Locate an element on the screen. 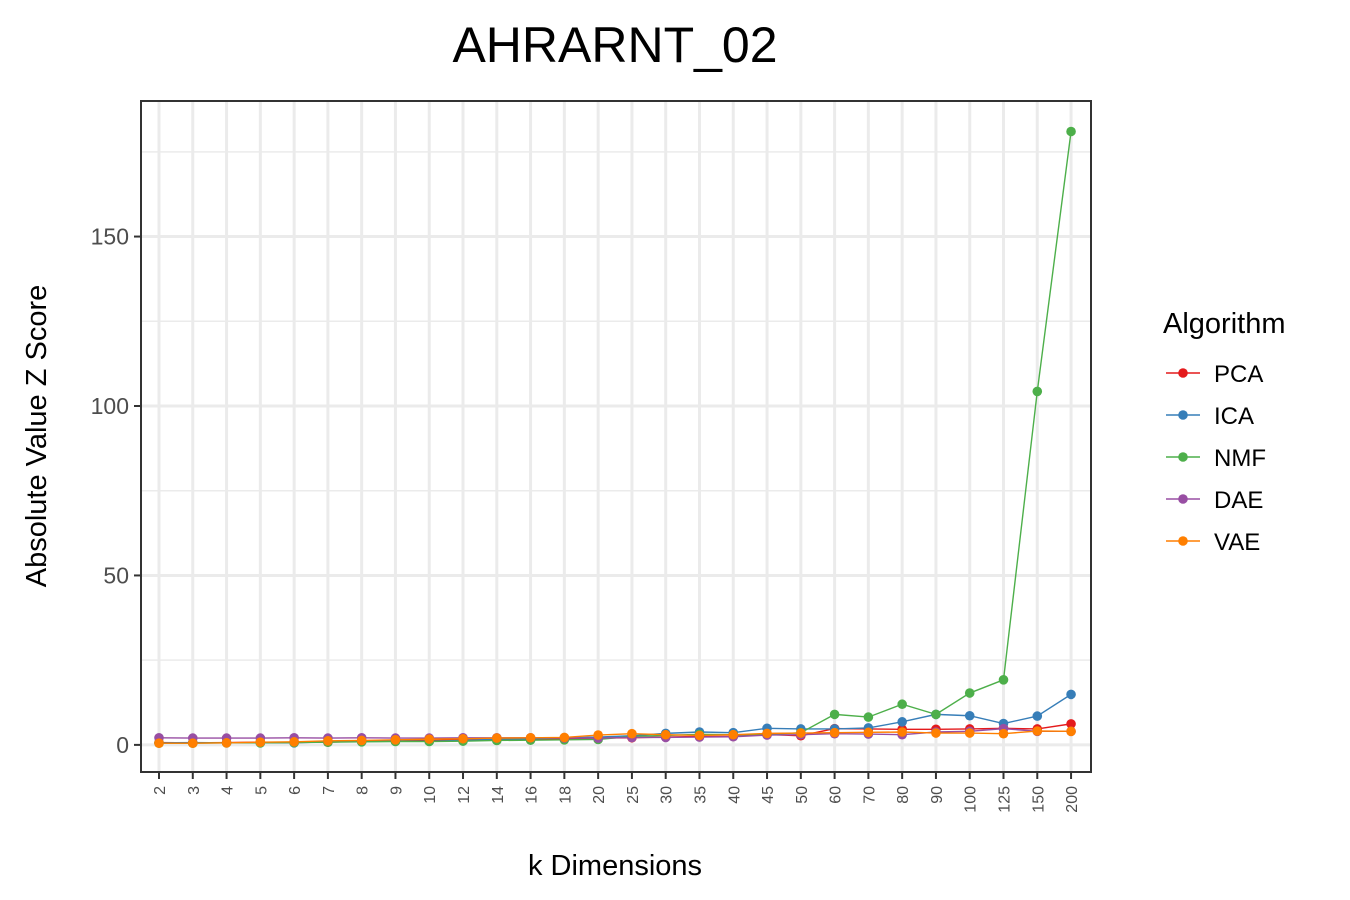 The width and height of the screenshot is (1350, 900). legend: Algorithm PCA ICA NMF DAE VAE is located at coordinates (1224, 432).